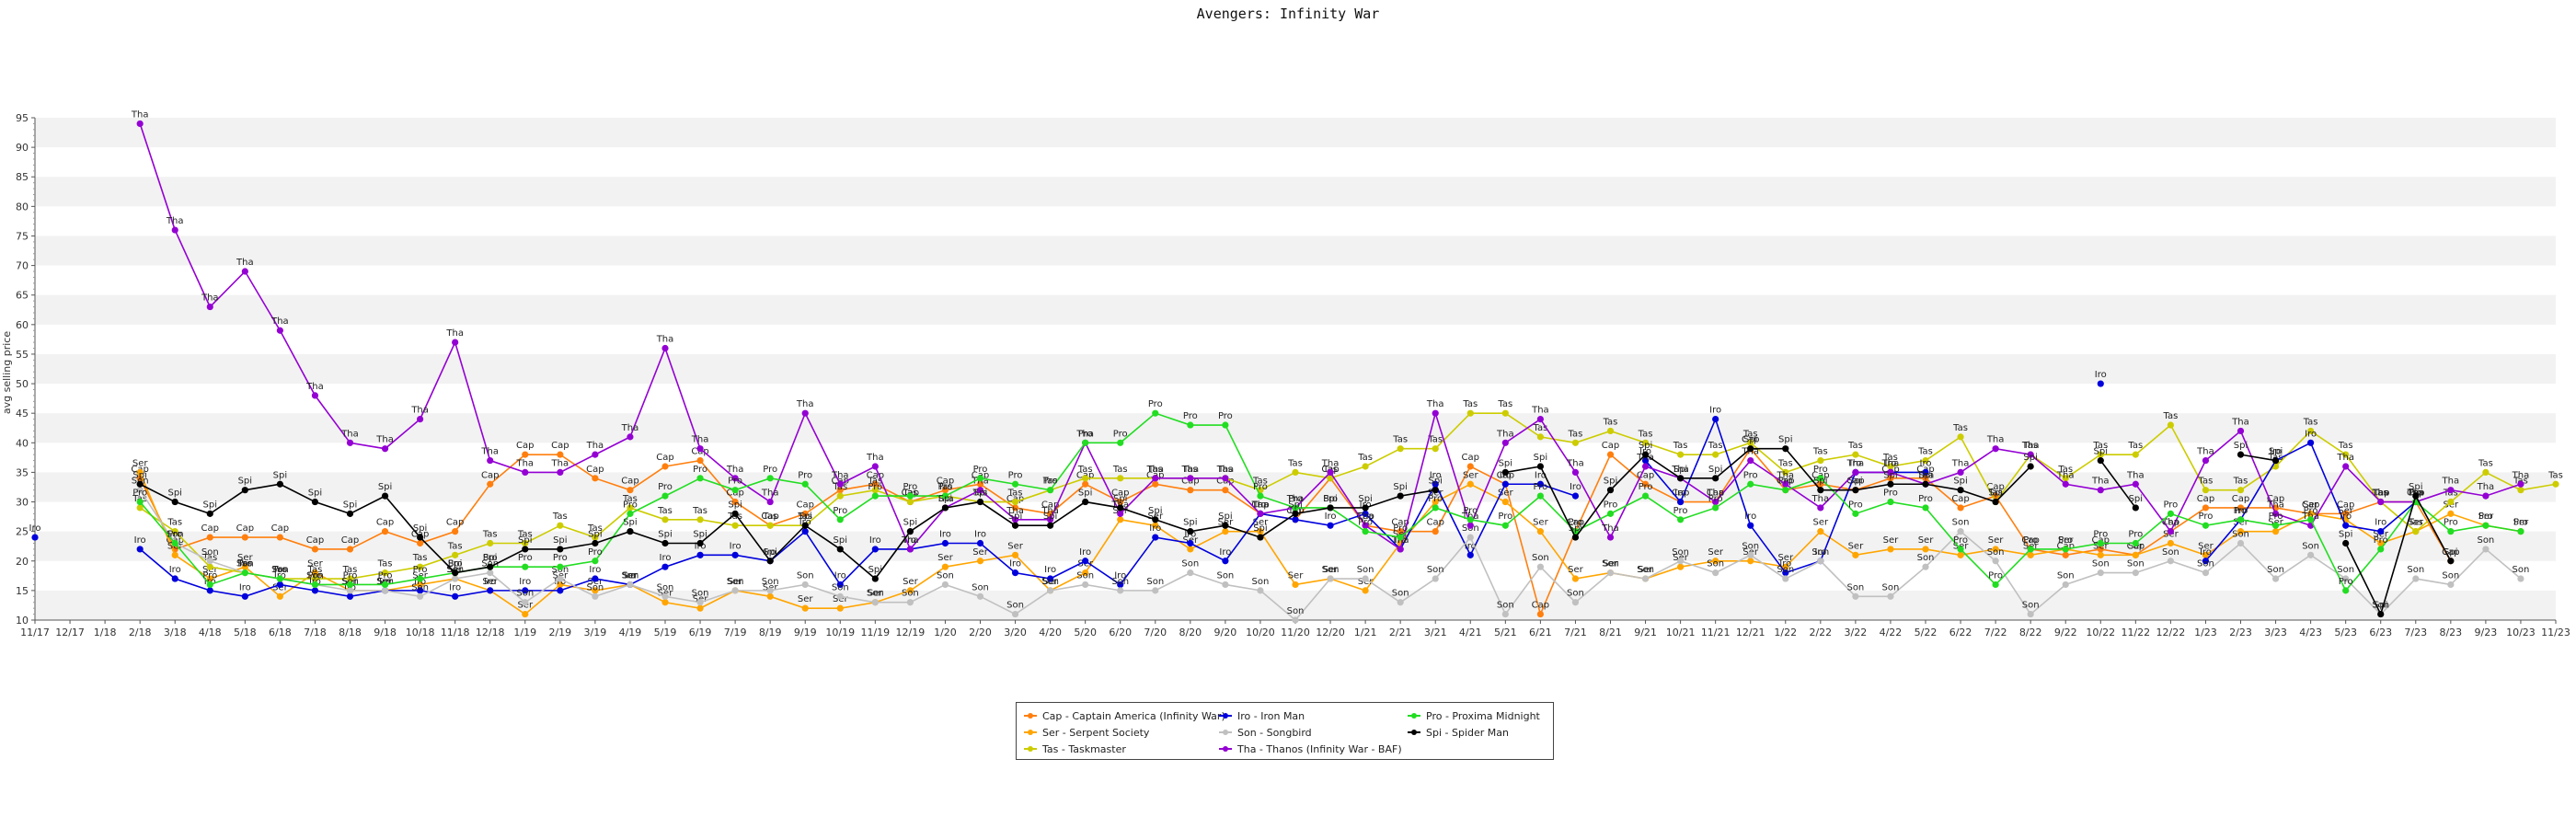  I want to click on x-tick-label: 5/19, so click(665, 632).